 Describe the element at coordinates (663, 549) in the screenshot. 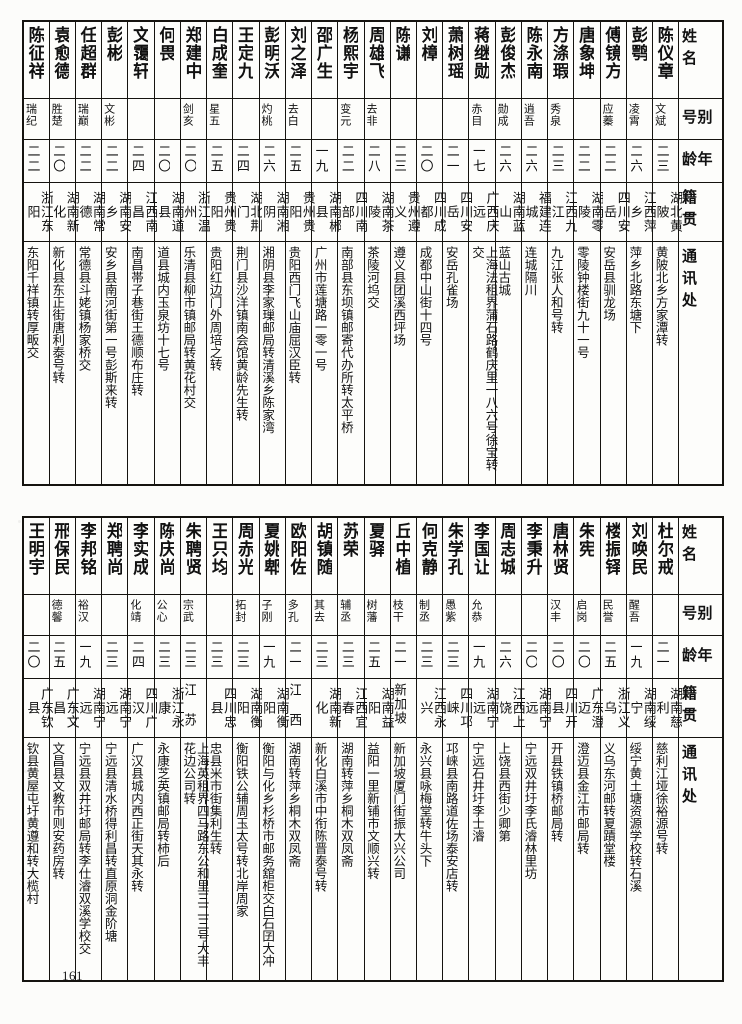

I see `cell-text: 杜尔戒` at that location.